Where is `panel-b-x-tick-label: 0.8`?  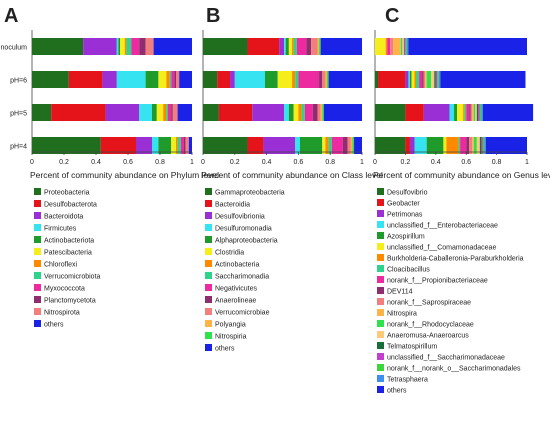 panel-b-x-tick-label: 0.8 is located at coordinates (330, 162).